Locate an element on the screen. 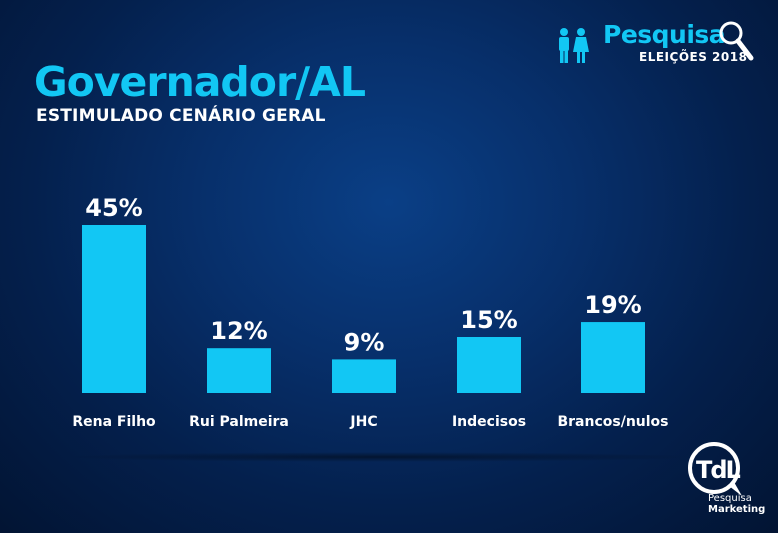 Image resolution: width=778 pixels, height=533 pixels. value-label: 9% is located at coordinates (364, 342).